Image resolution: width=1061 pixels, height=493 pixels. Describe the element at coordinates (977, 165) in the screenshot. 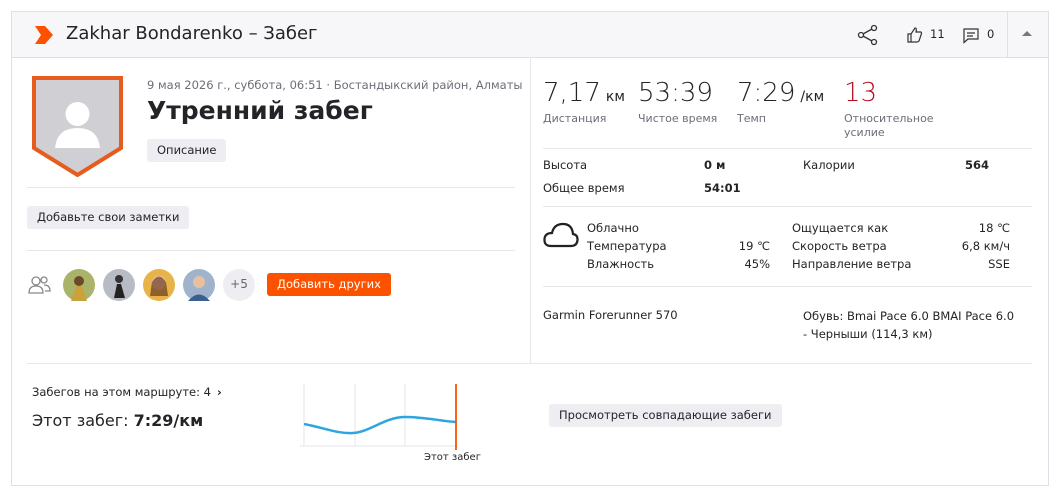

I see `detail-value: 564` at that location.